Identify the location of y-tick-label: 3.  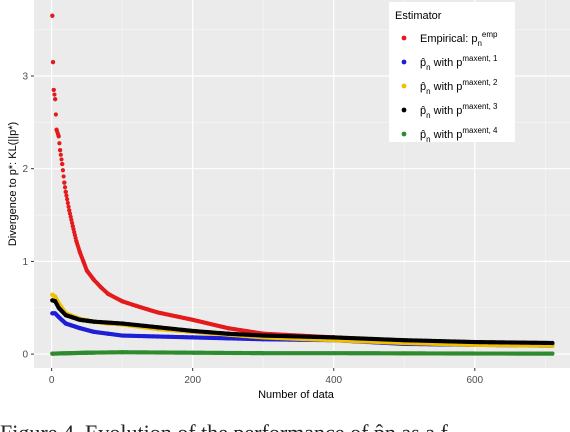
(25, 77).